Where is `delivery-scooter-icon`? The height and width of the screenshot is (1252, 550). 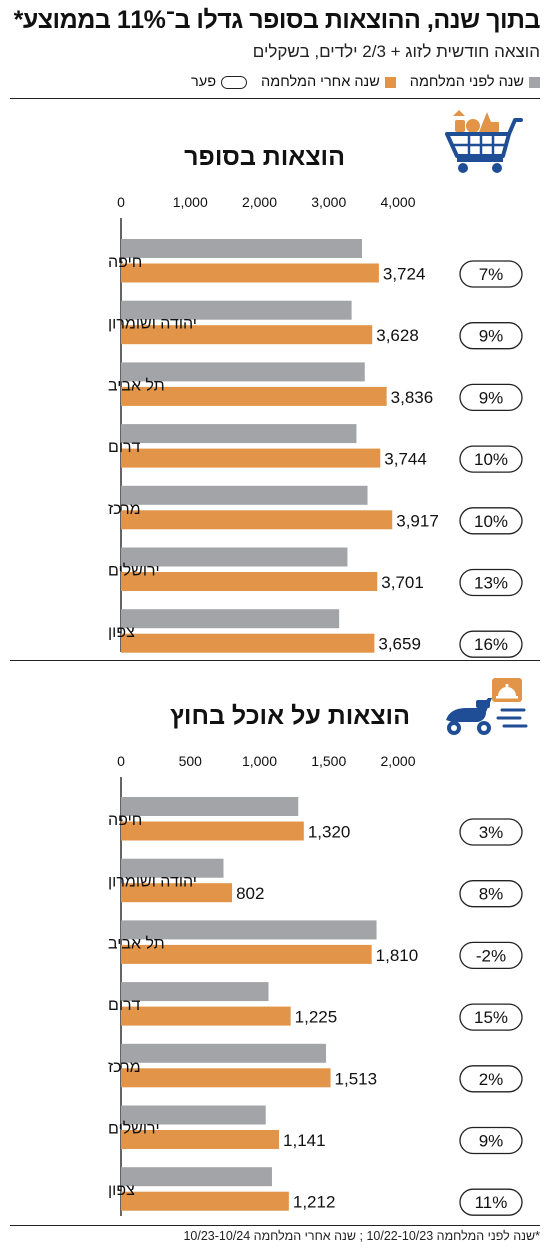 delivery-scooter-icon is located at coordinates (487, 706).